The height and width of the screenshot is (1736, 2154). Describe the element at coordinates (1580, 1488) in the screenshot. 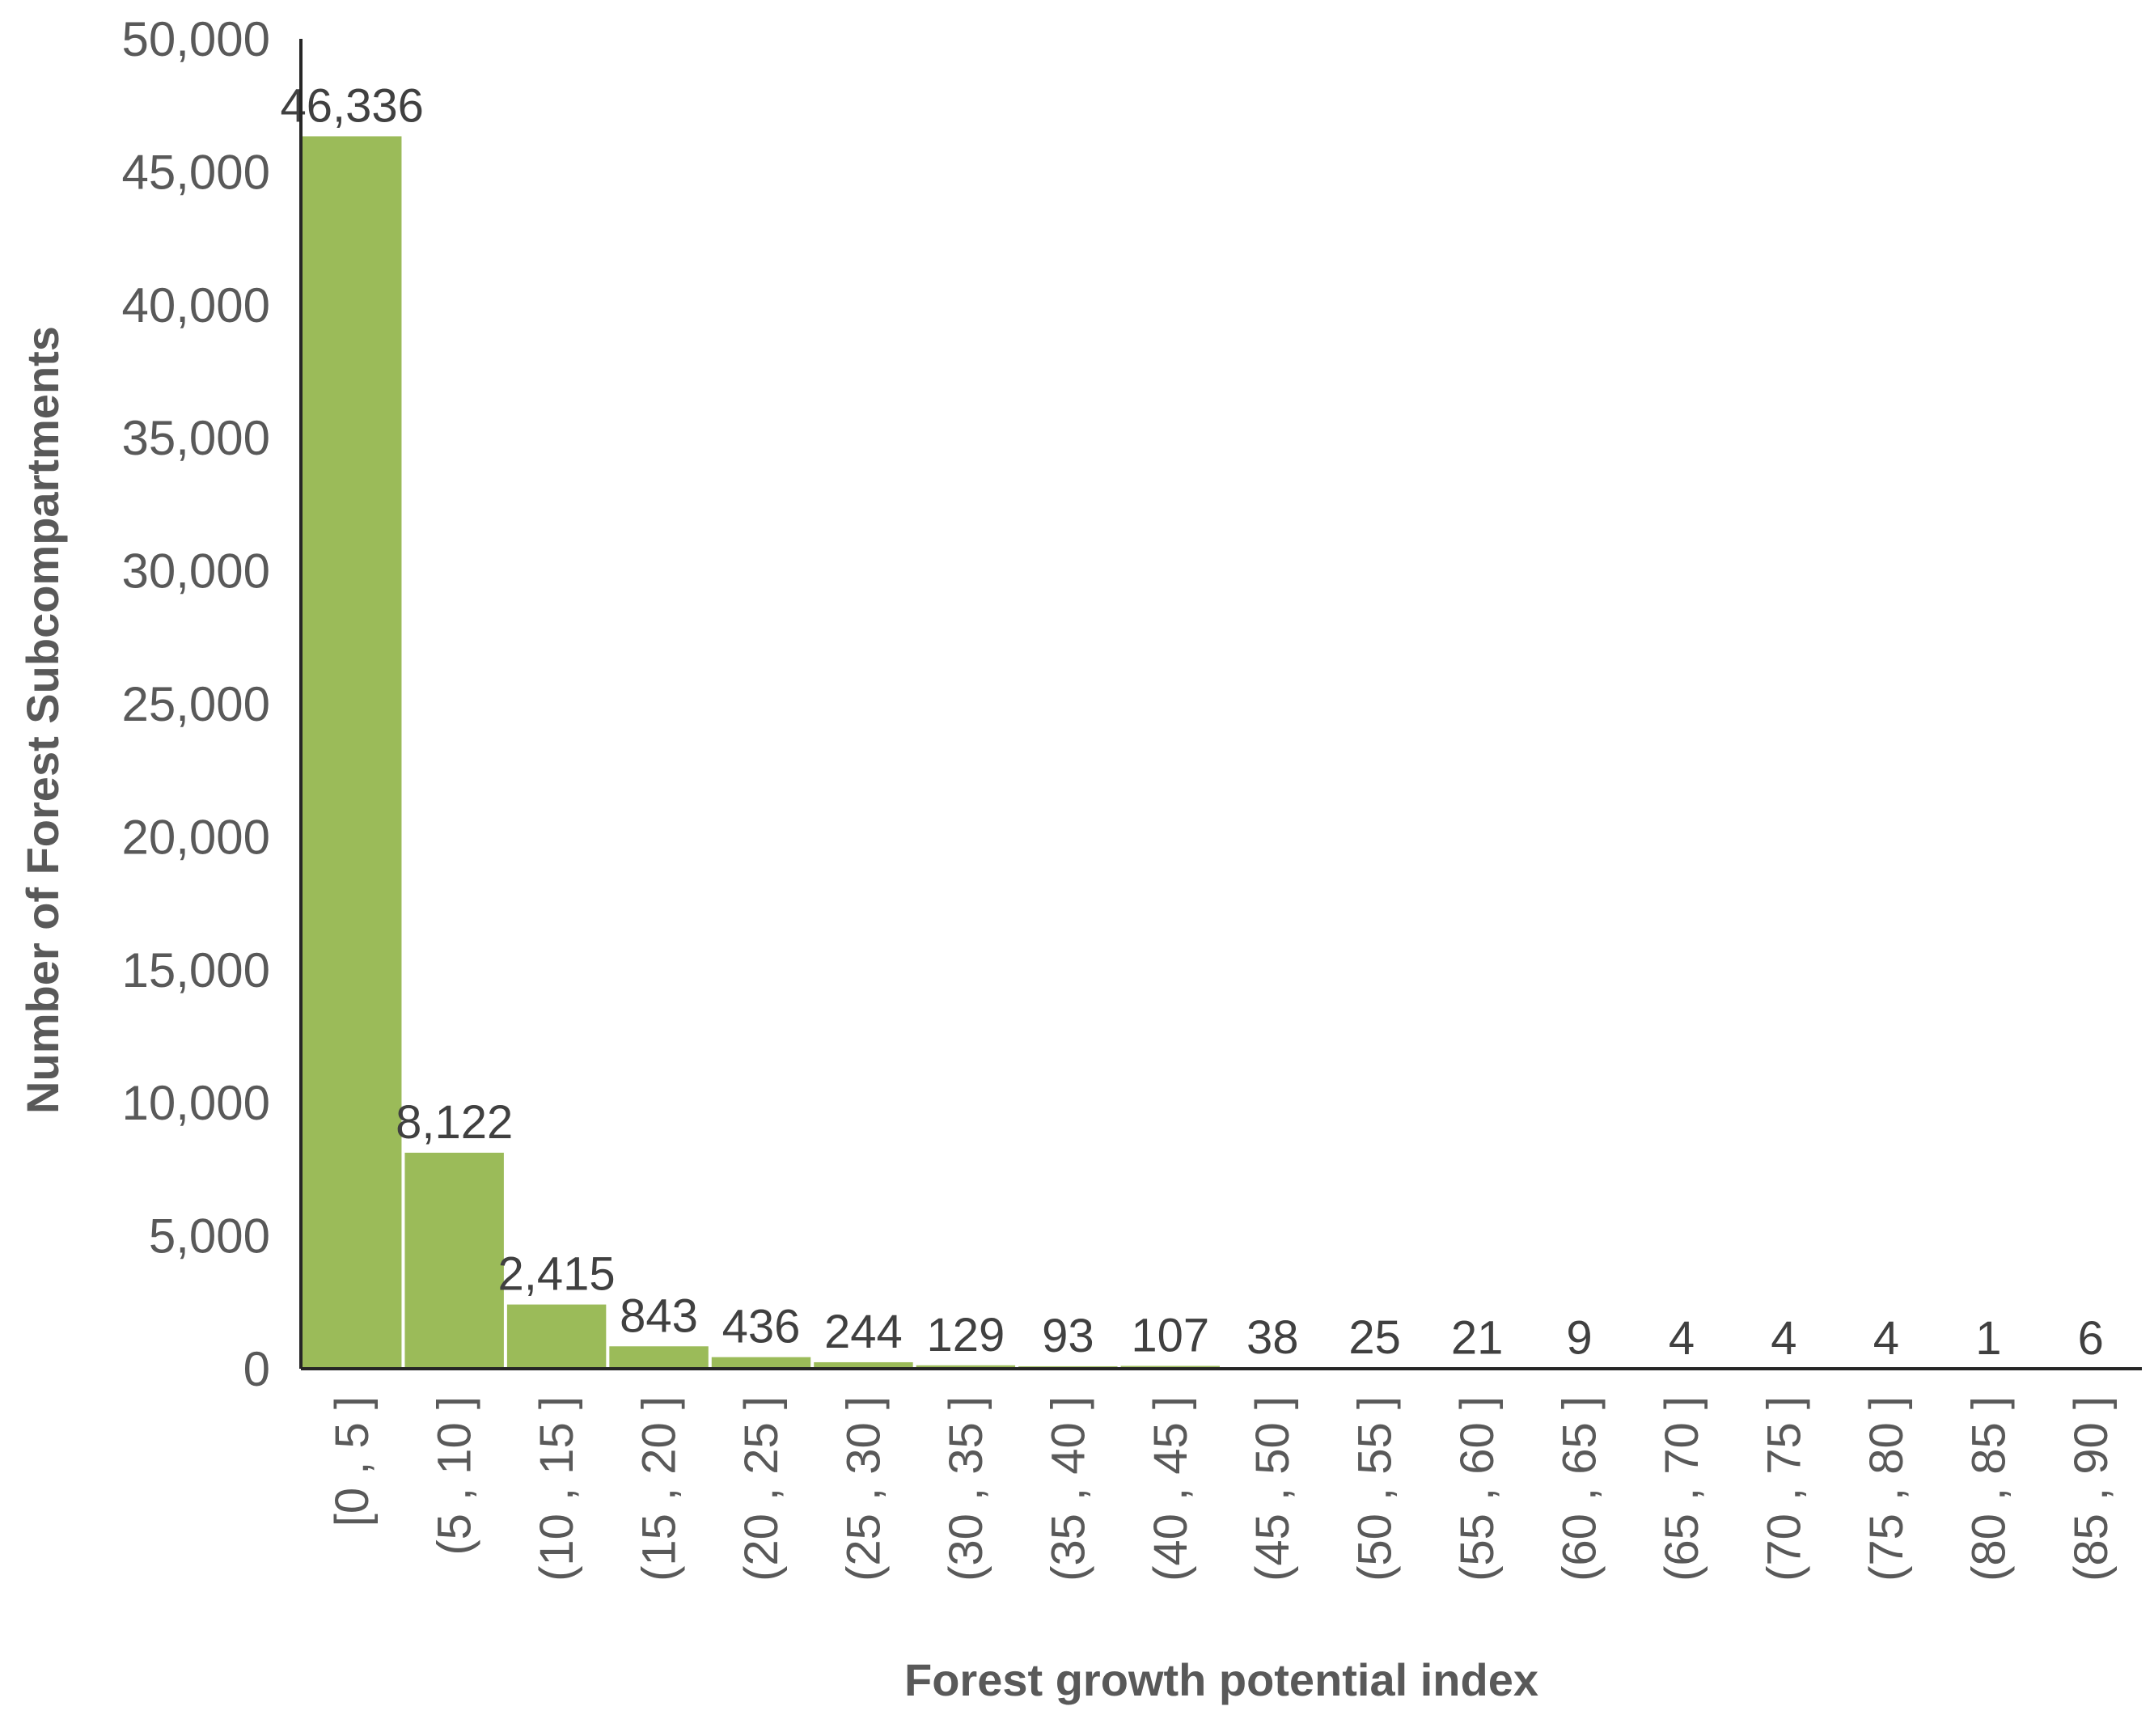

I see `x-tick-label: (60 , 65 ]` at that location.